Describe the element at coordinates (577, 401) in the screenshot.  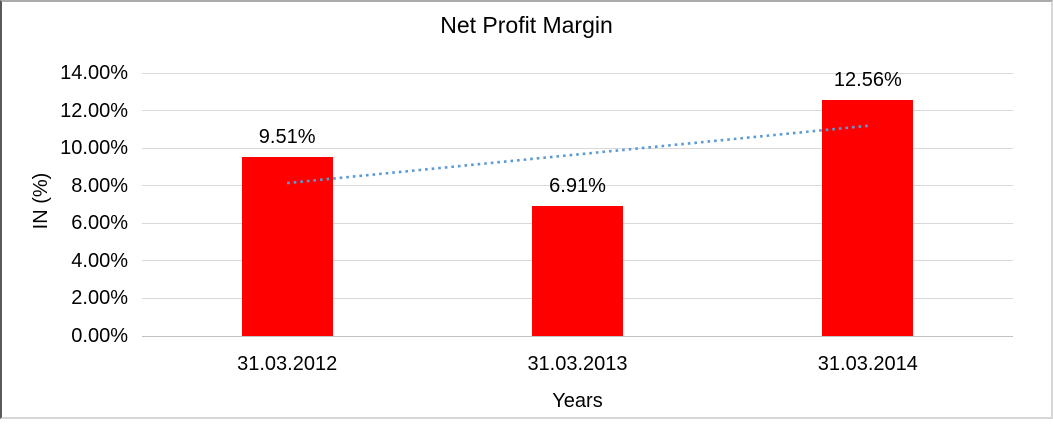
I see `x-axis-title: Years` at that location.